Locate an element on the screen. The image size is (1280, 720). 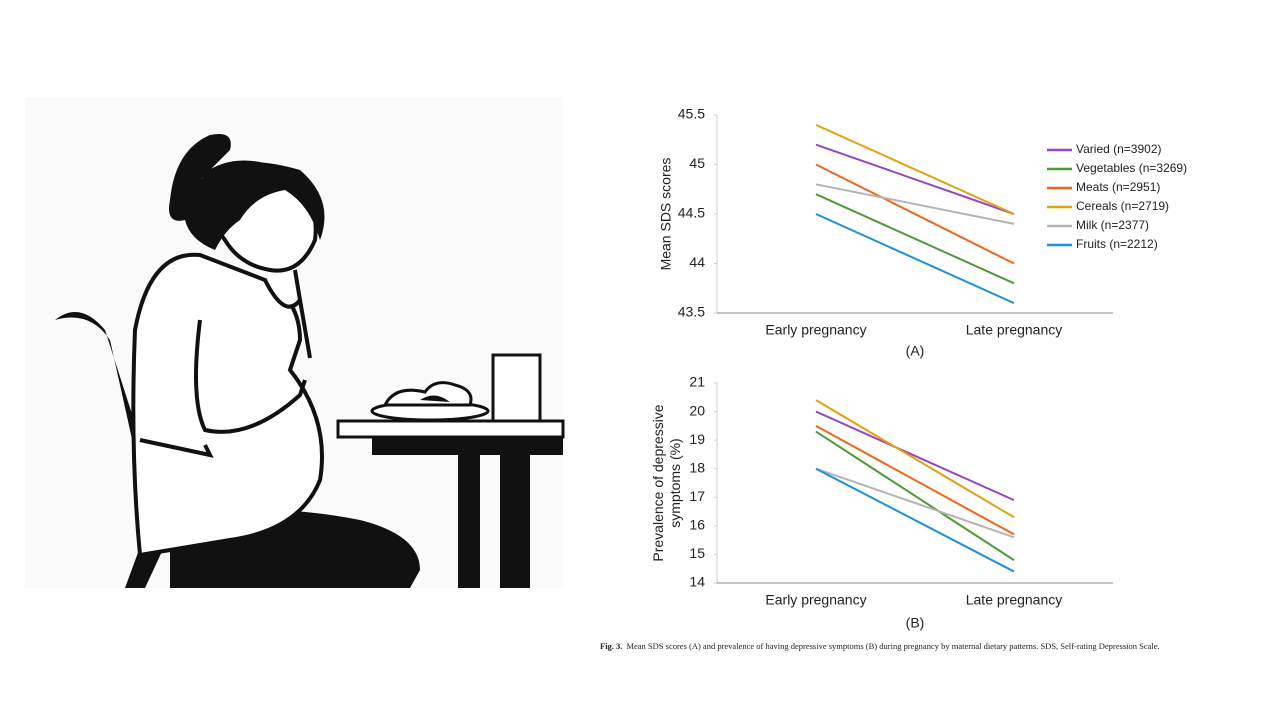
y-tick-label: 45.5 is located at coordinates (691, 114).